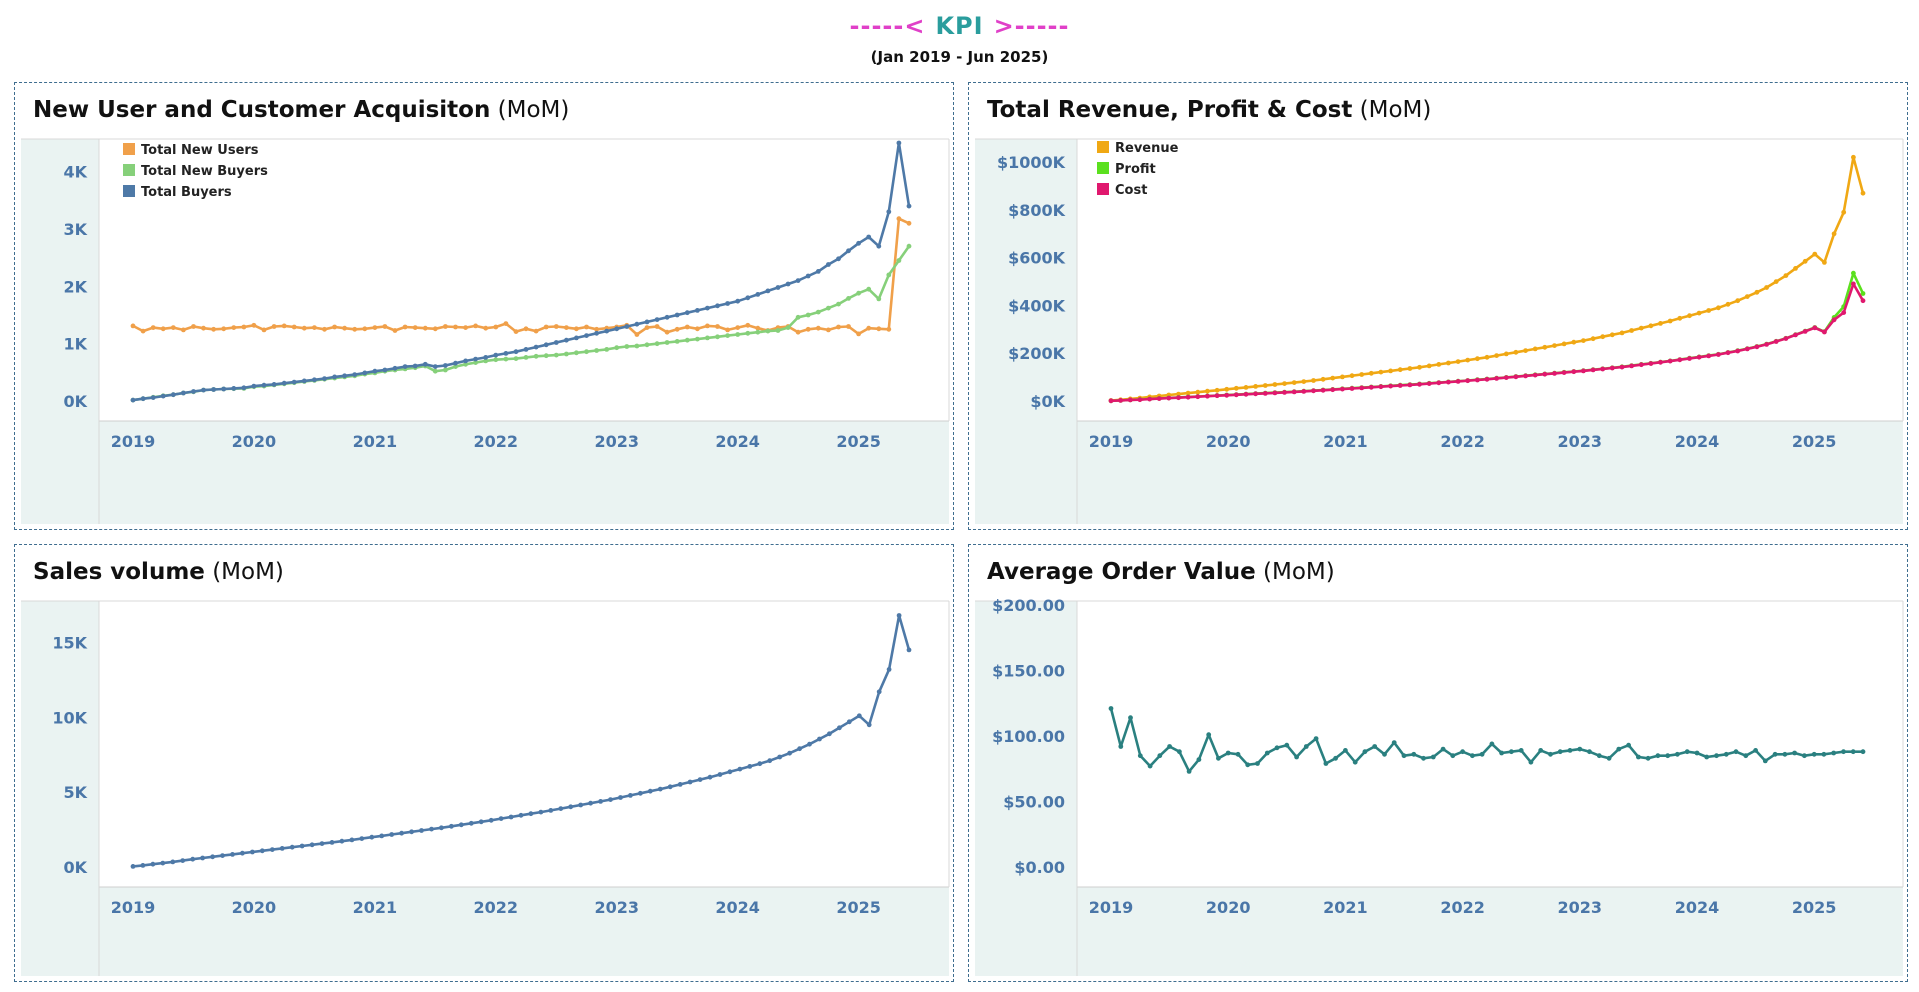 The height and width of the screenshot is (992, 1919). What do you see at coordinates (485, 472) in the screenshot?
I see `x-axis-band` at bounding box center [485, 472].